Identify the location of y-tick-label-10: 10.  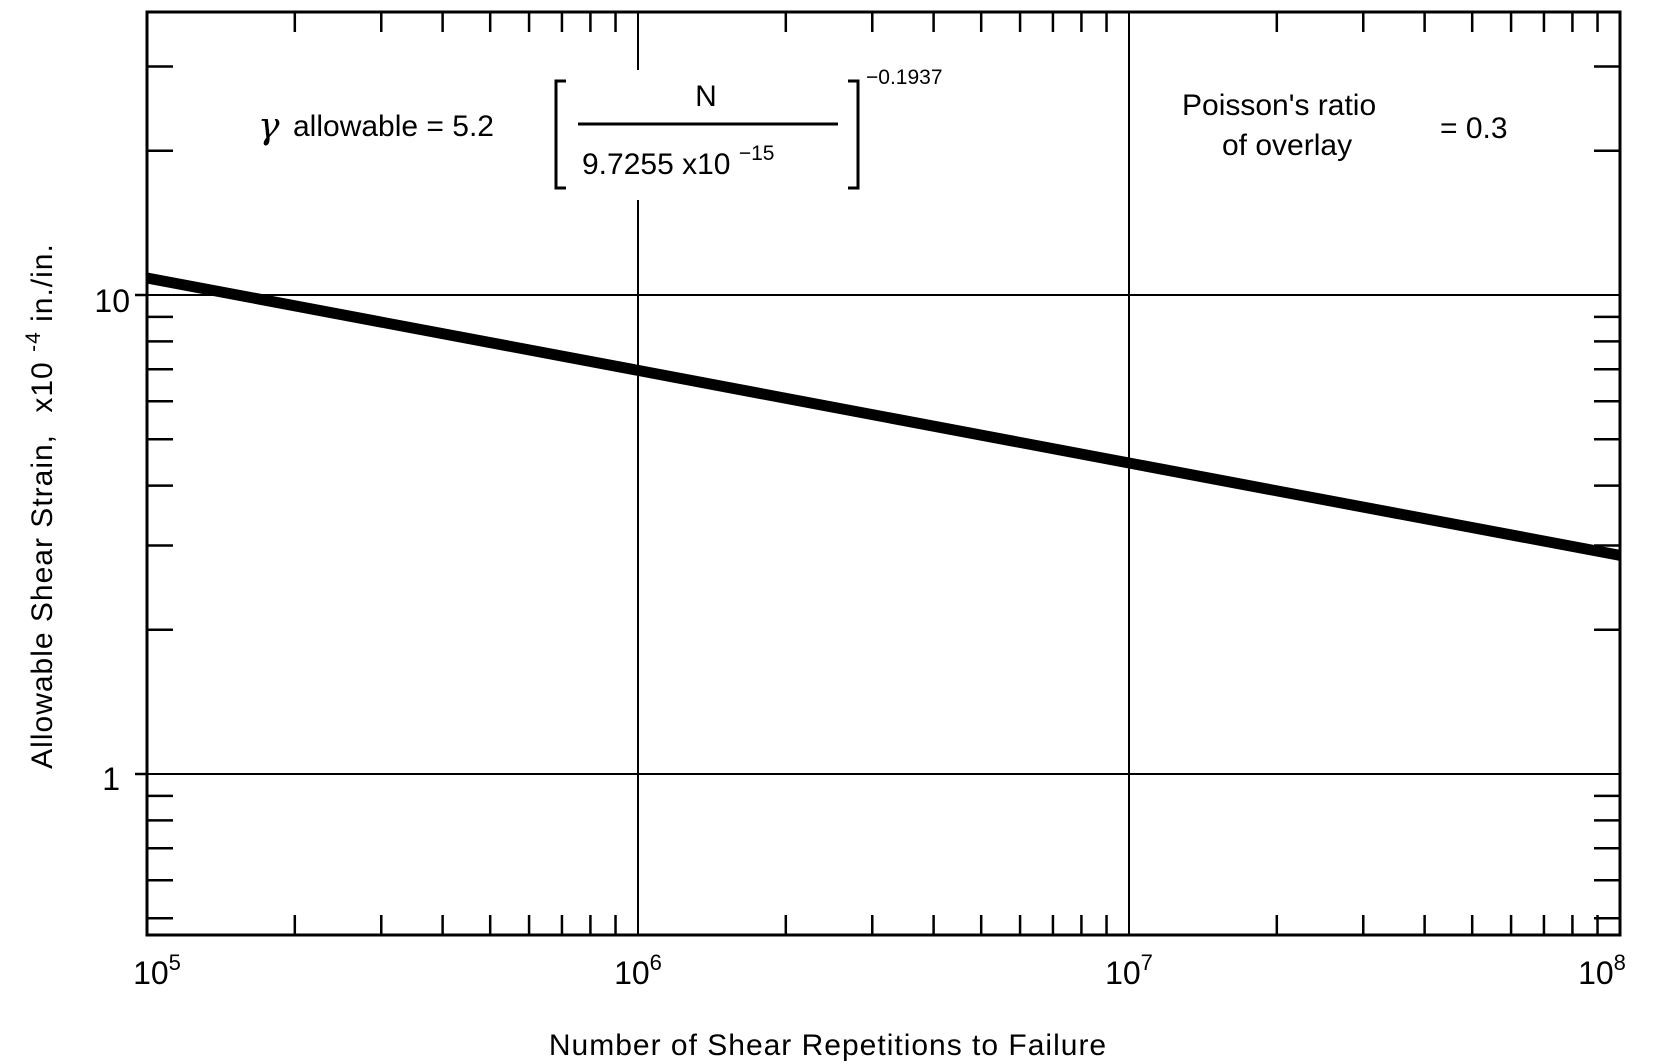
(112, 301).